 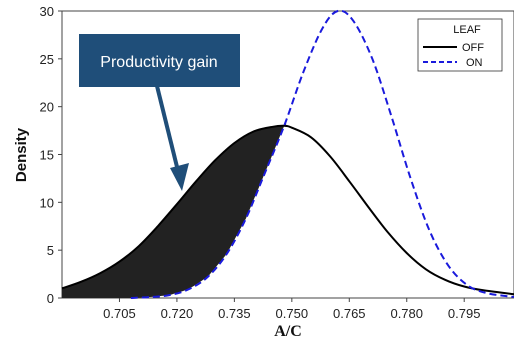 What do you see at coordinates (179, 177) in the screenshot?
I see `callout-arrowhead` at bounding box center [179, 177].